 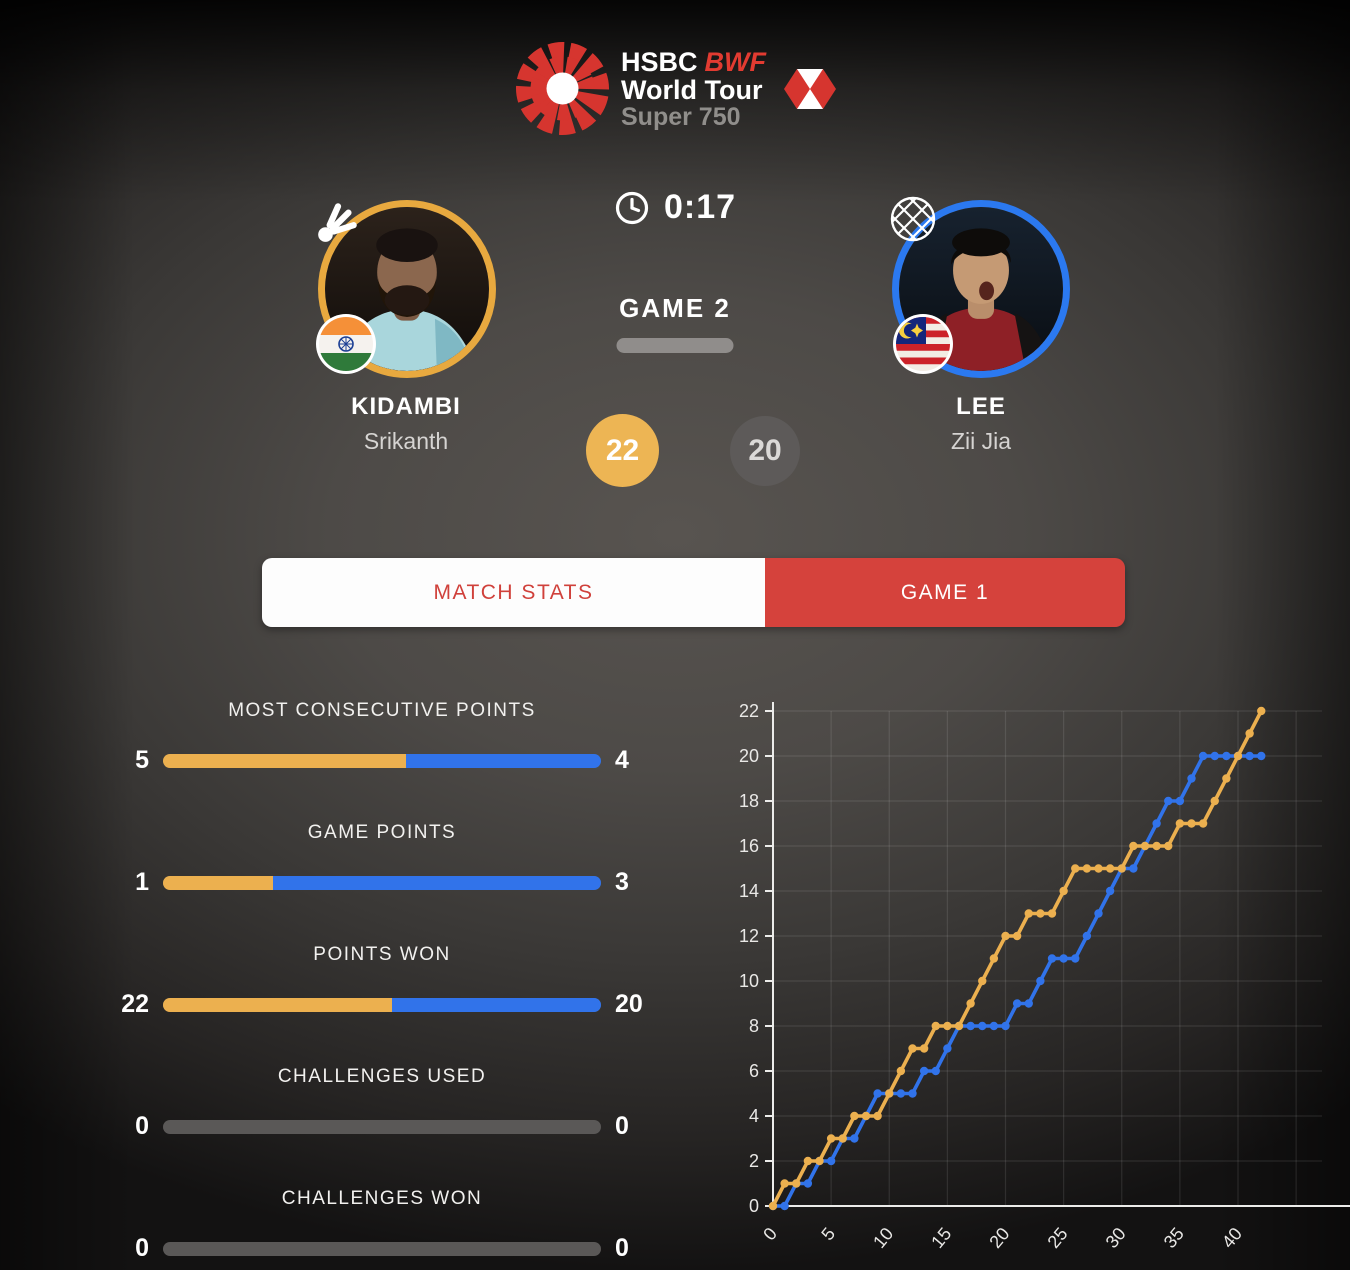 What do you see at coordinates (675, 308) in the screenshot?
I see `game-label: GAME 2` at bounding box center [675, 308].